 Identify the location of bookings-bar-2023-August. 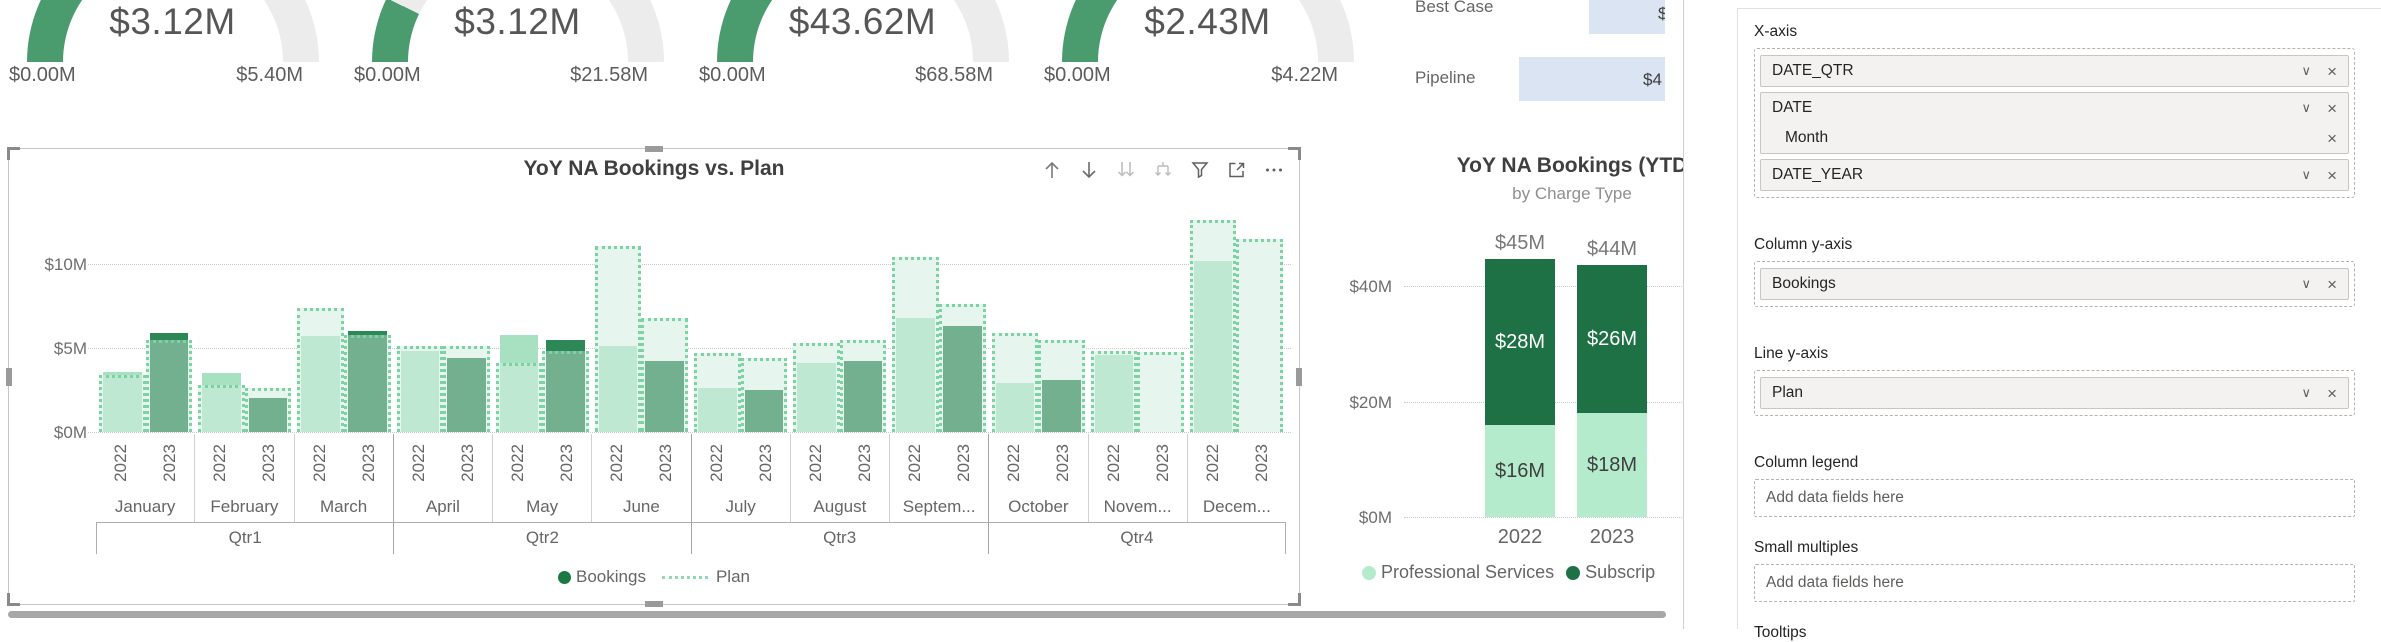
(863, 396).